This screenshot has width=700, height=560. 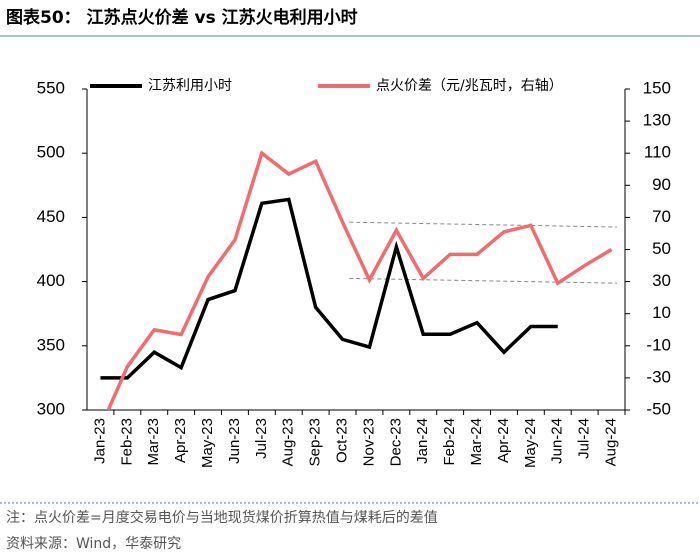 What do you see at coordinates (658, 408) in the screenshot?
I see `y2-tick-label: -50` at bounding box center [658, 408].